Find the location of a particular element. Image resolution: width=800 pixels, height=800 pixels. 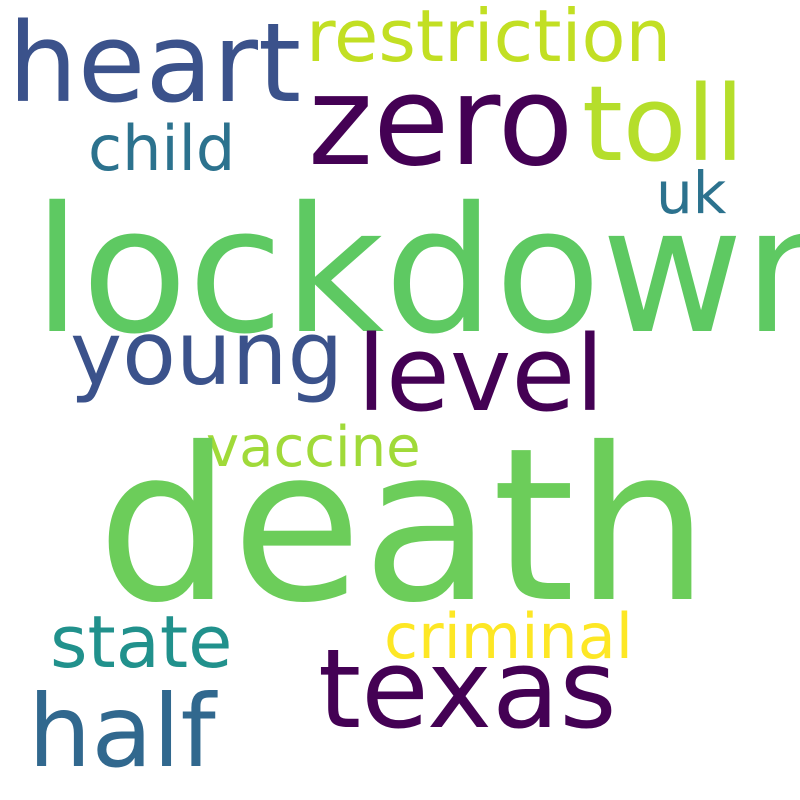

word-level: level is located at coordinates (481, 374).